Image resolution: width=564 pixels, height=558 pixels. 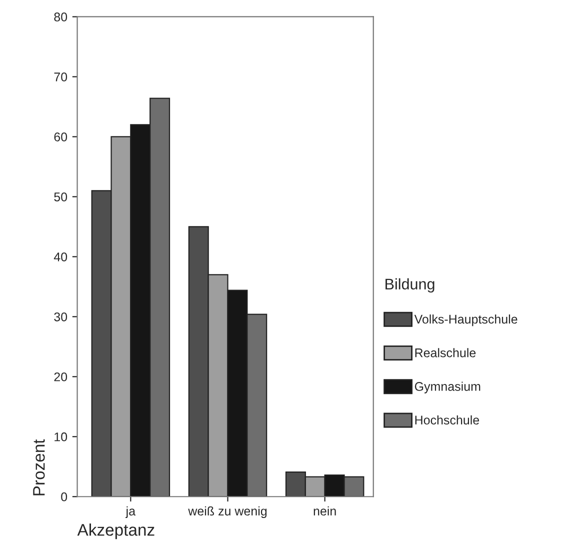 What do you see at coordinates (447, 388) in the screenshot?
I see `legend-label: Gymnasium` at bounding box center [447, 388].